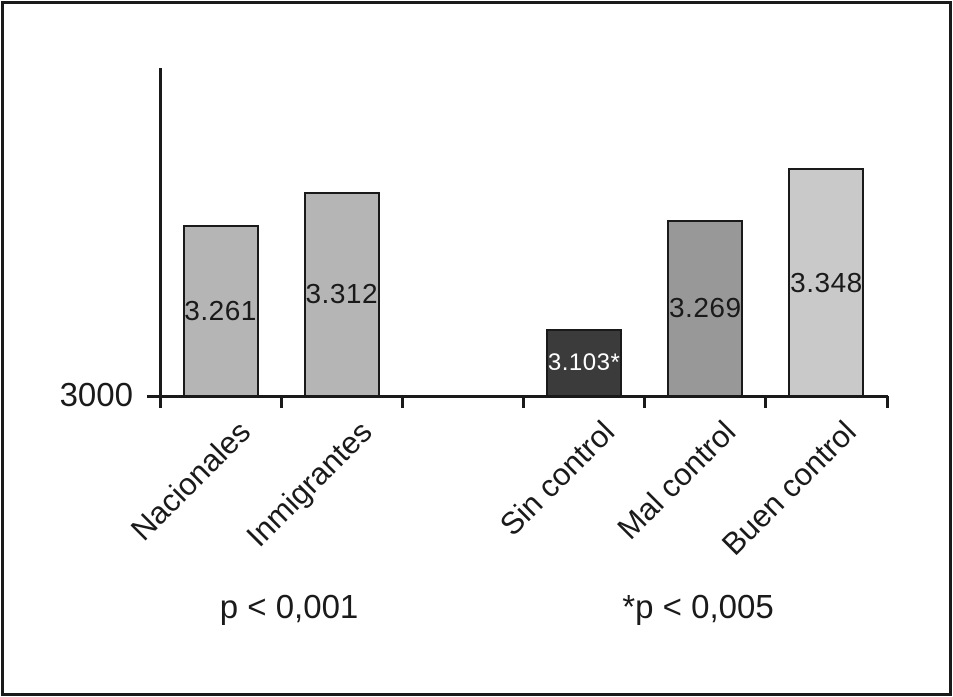 This screenshot has height=697, width=953. Describe the element at coordinates (676, 480) in the screenshot. I see `category-label-mal-control: Mal control` at that location.